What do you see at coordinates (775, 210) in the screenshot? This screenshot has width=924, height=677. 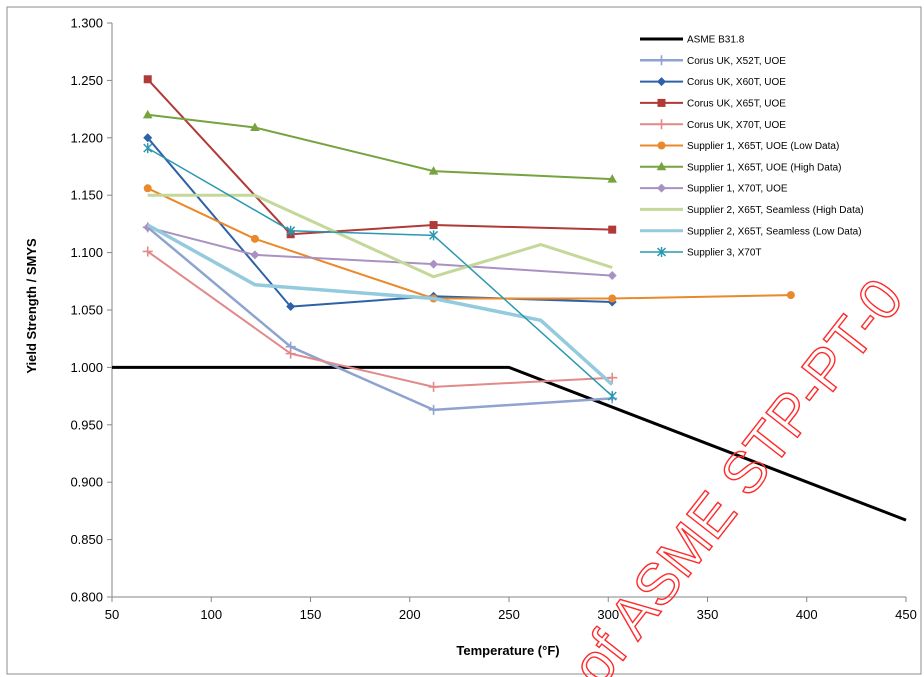 I see `legend-label: Supplier 2, X65T, Seamless (High Data)` at bounding box center [775, 210].